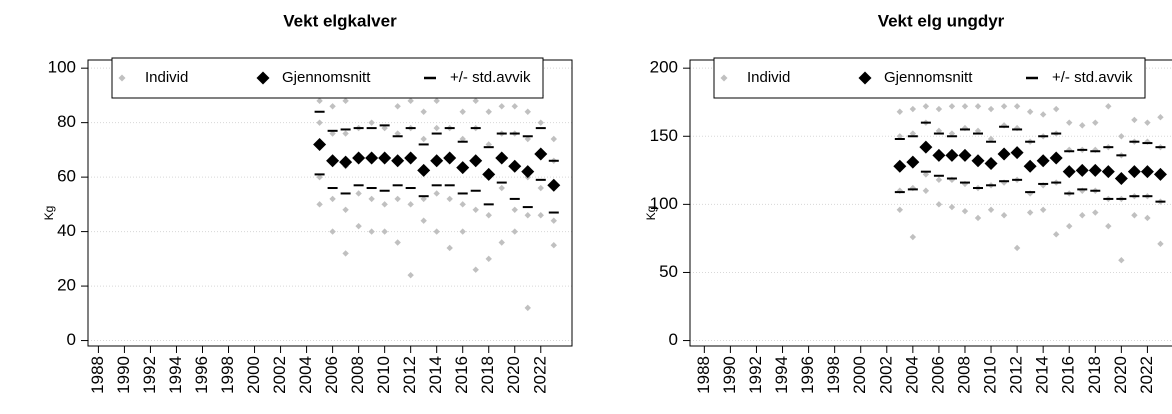 The image size is (1172, 414). What do you see at coordinates (941, 20) in the screenshot?
I see `chart-title: Vekt elg ungdyr` at bounding box center [941, 20].